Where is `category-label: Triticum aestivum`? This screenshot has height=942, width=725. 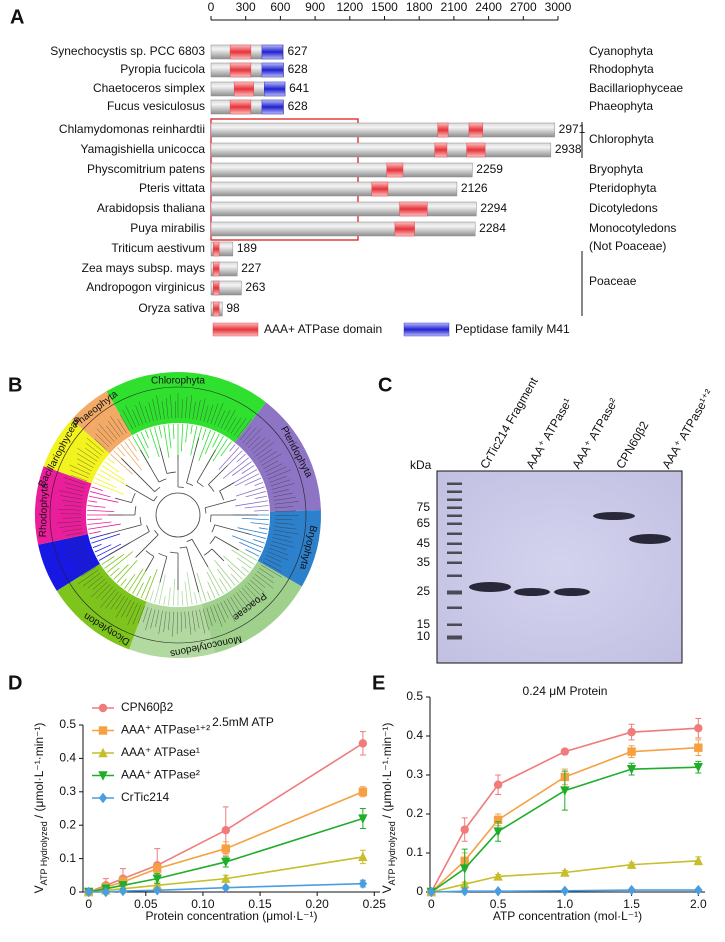
category-label: Triticum aestivum is located at coordinates (158, 248).